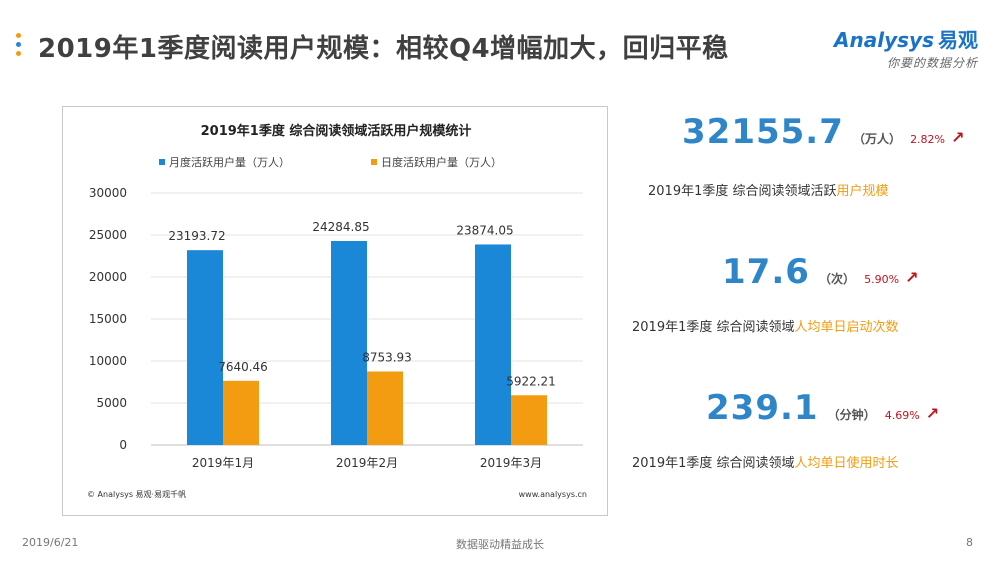  I want to click on slide-title: 2019年1季度阅读用户规模：相较Q4增幅加大，回归平稳, so click(383, 49).